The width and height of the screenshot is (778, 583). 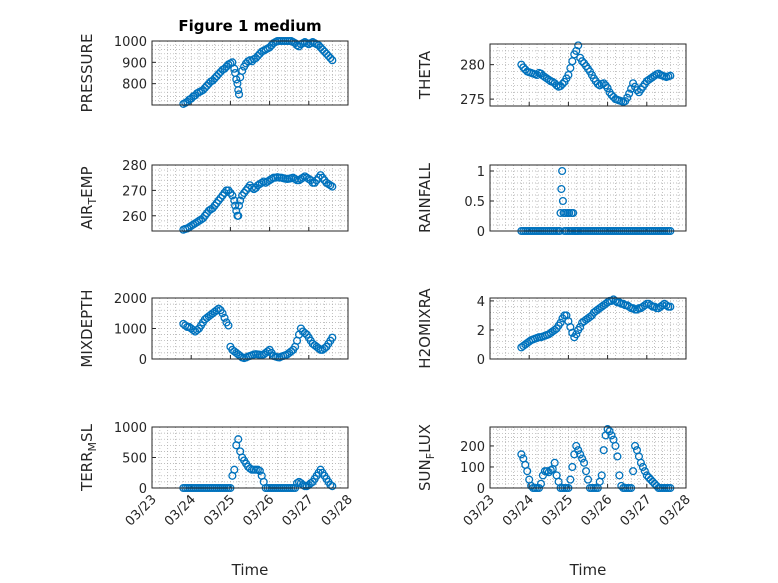 What do you see at coordinates (134, 459) in the screenshot?
I see `y-tick-label: 500` at bounding box center [134, 459].